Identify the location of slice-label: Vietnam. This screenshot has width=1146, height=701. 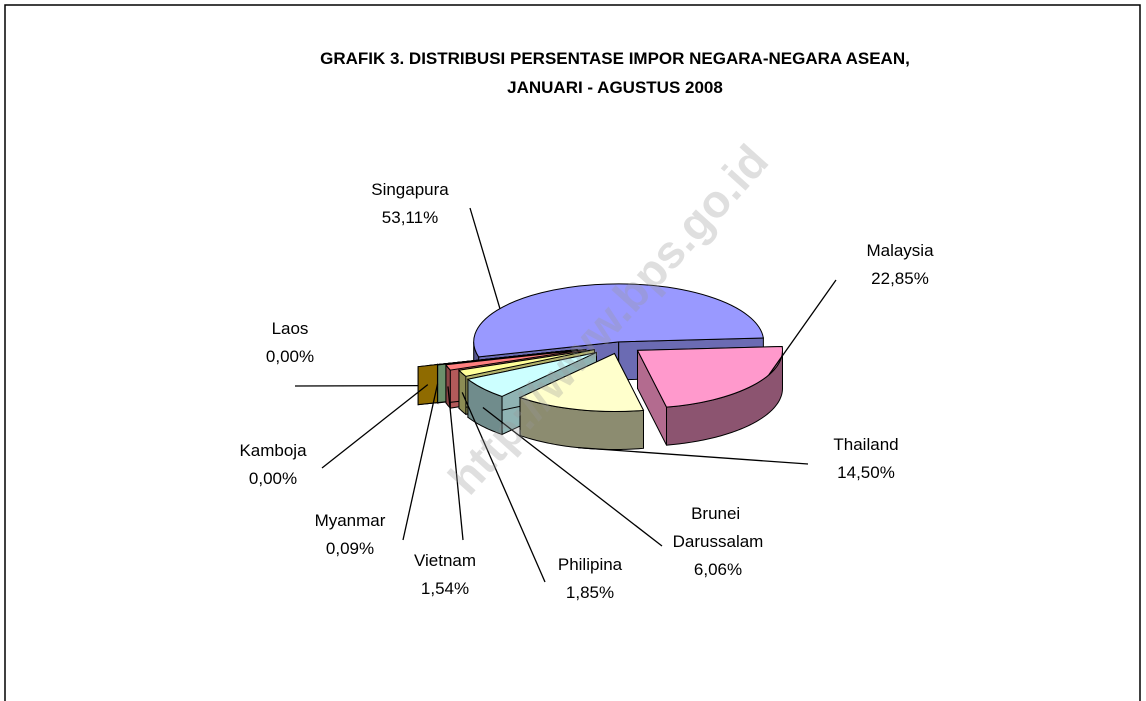
(445, 560).